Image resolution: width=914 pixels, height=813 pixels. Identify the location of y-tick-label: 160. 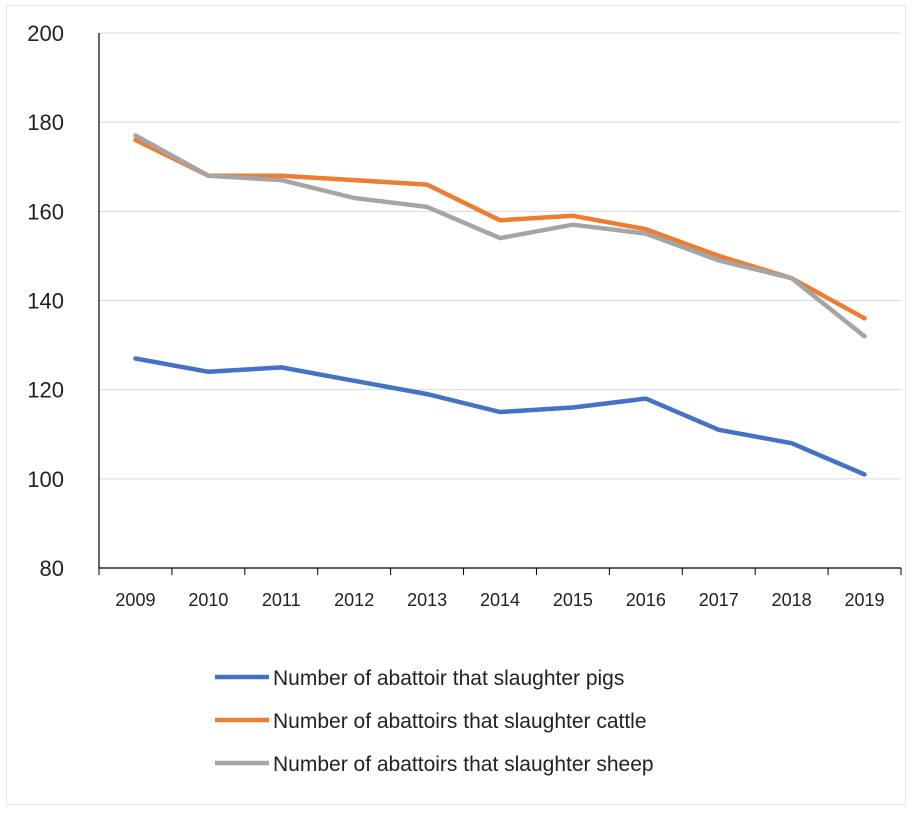
(45, 211).